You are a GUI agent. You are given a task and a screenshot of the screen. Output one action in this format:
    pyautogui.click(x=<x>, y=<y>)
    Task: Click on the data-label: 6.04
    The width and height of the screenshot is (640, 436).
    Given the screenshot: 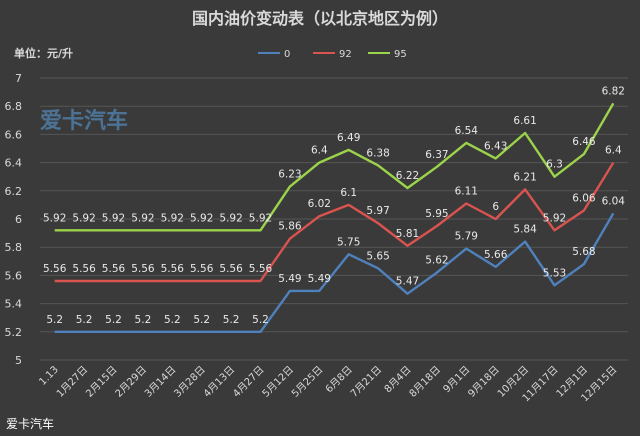 What is the action you would take?
    pyautogui.click(x=614, y=201)
    